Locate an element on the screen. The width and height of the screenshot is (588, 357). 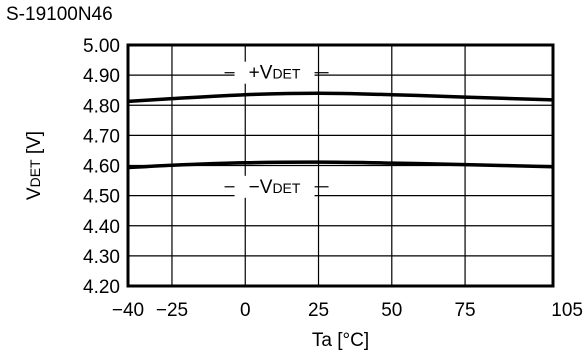
y-axis-label-main: V is located at coordinates (34, 193).